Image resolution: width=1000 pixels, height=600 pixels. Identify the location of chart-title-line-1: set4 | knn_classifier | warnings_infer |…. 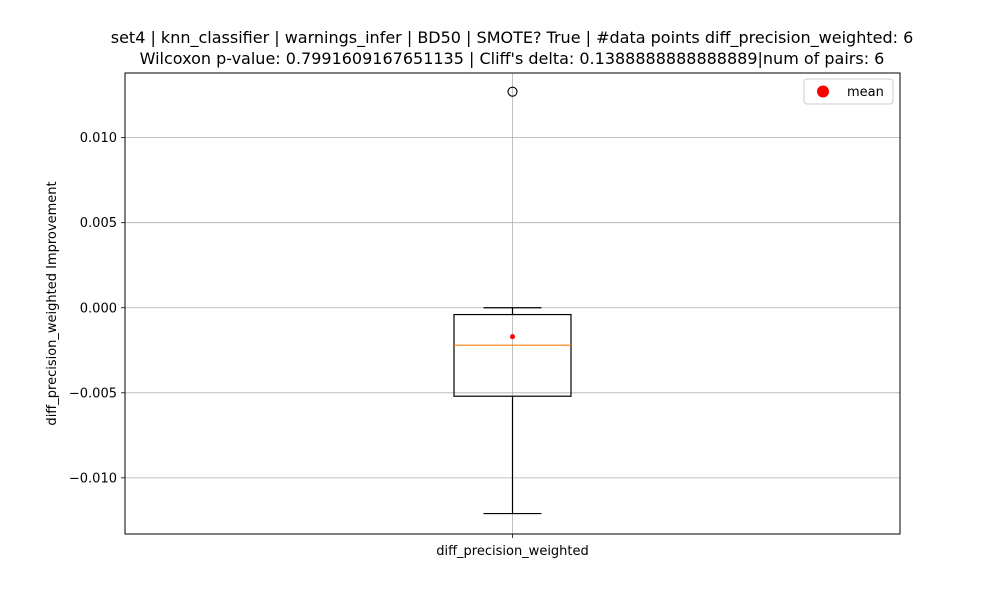
(512, 38).